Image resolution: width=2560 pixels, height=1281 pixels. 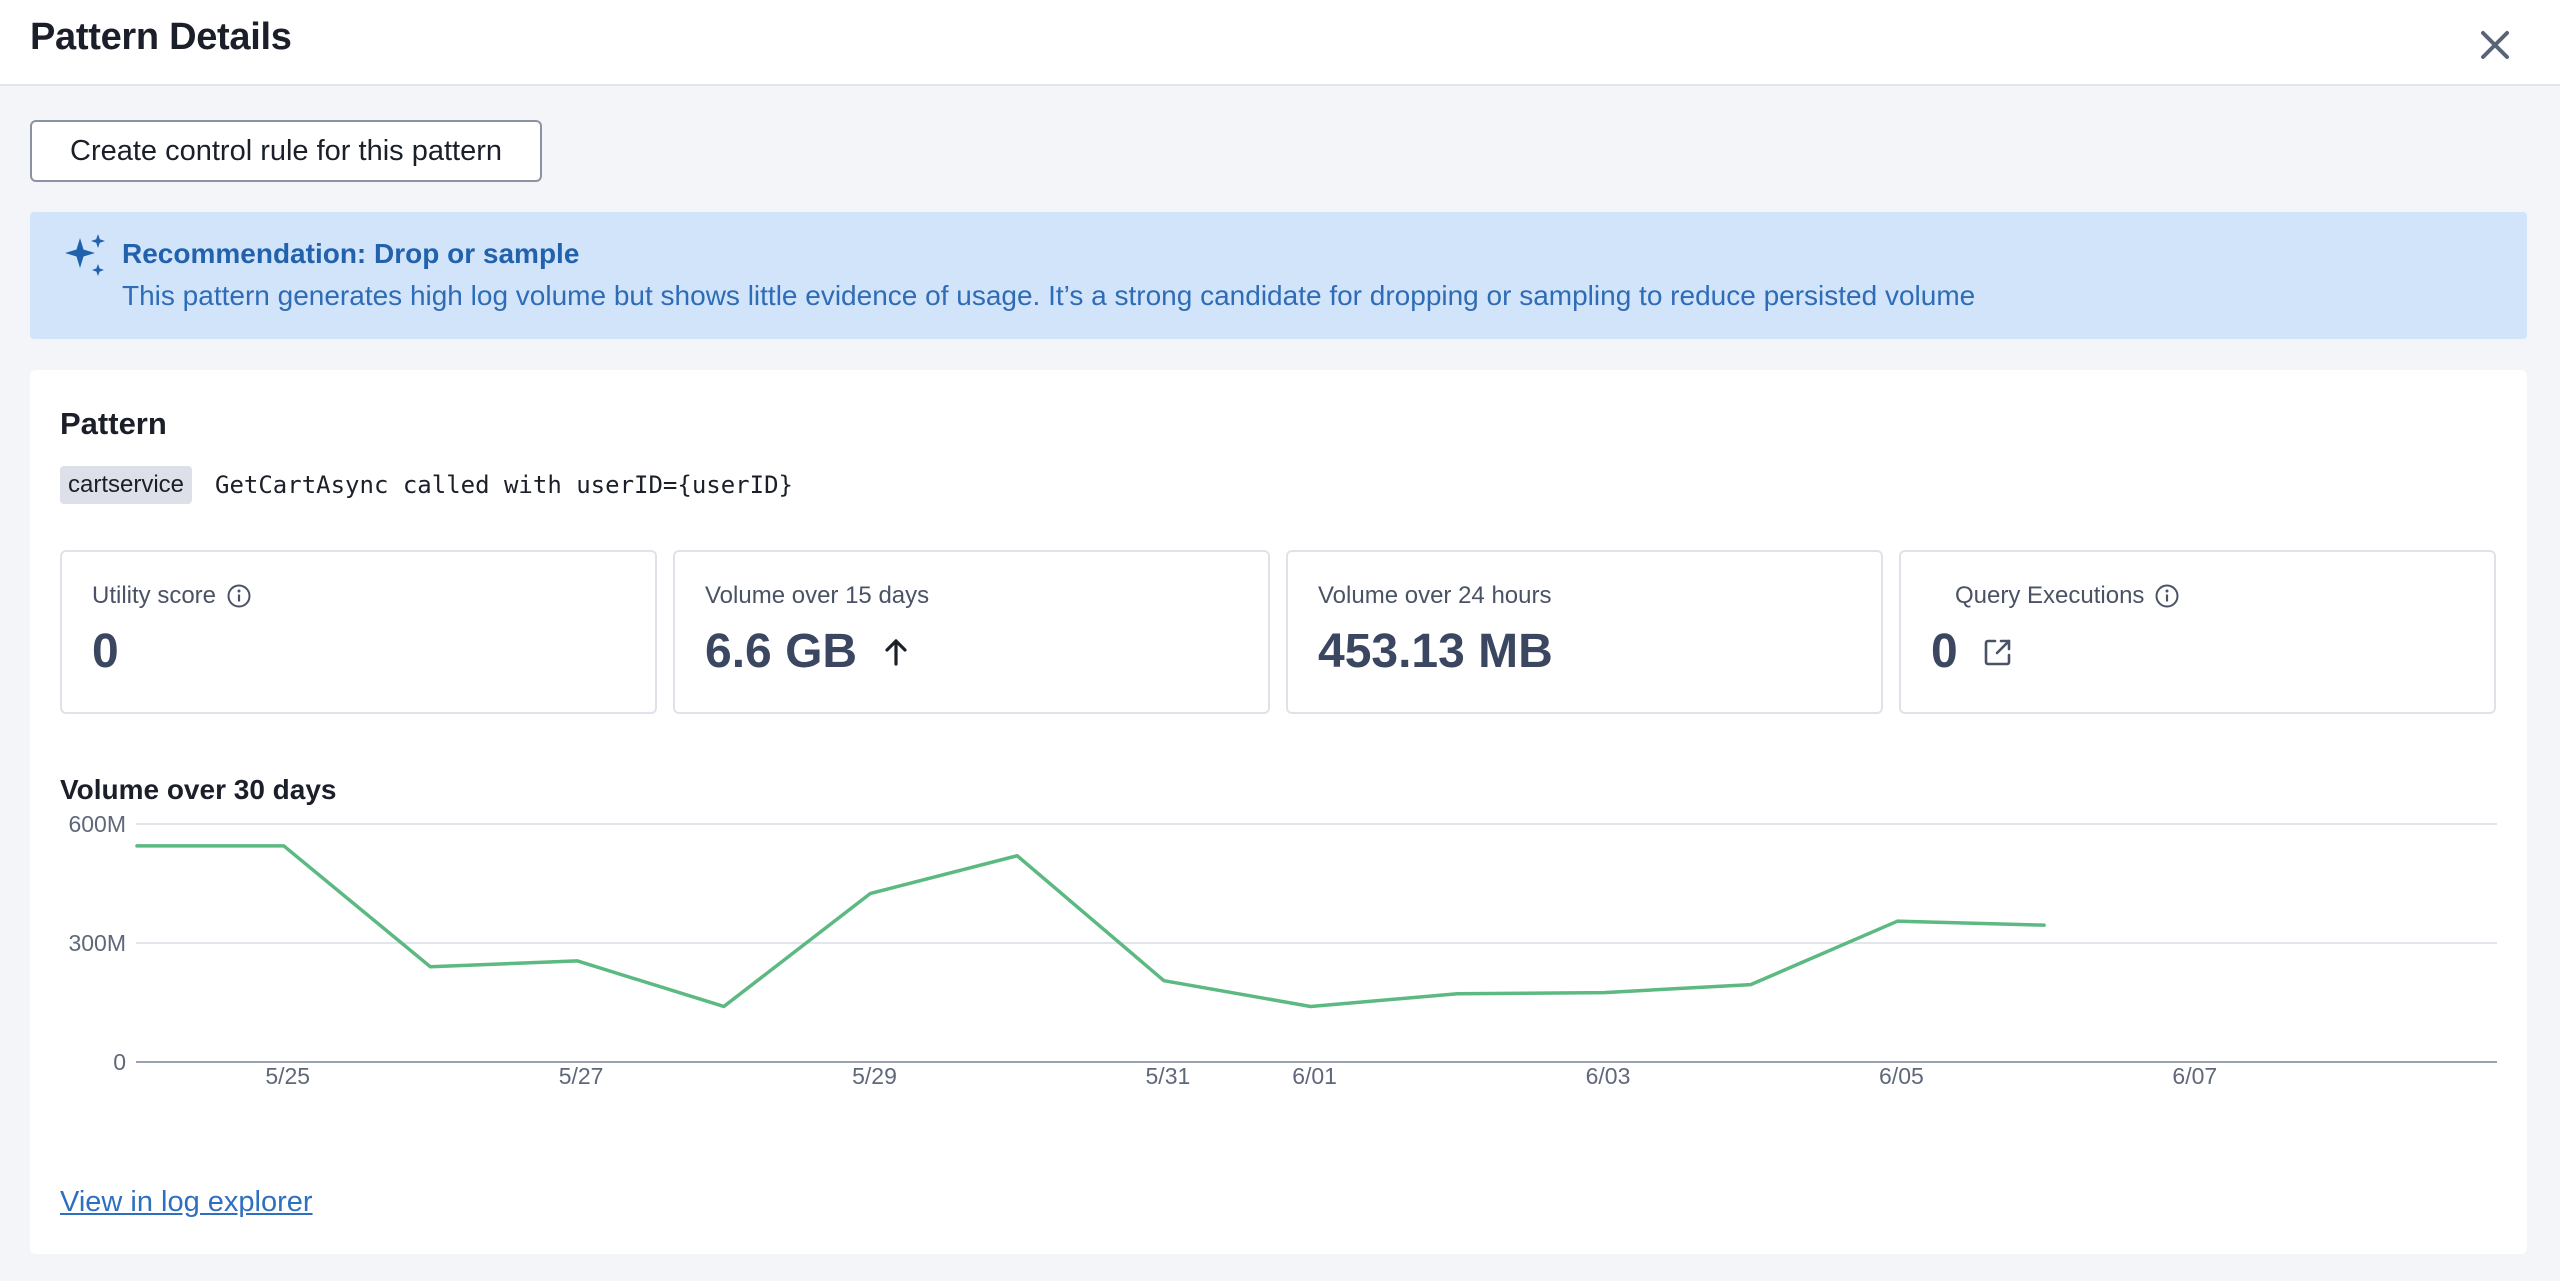 I want to click on metric-label: Volume over 24 hours, so click(x=1435, y=595).